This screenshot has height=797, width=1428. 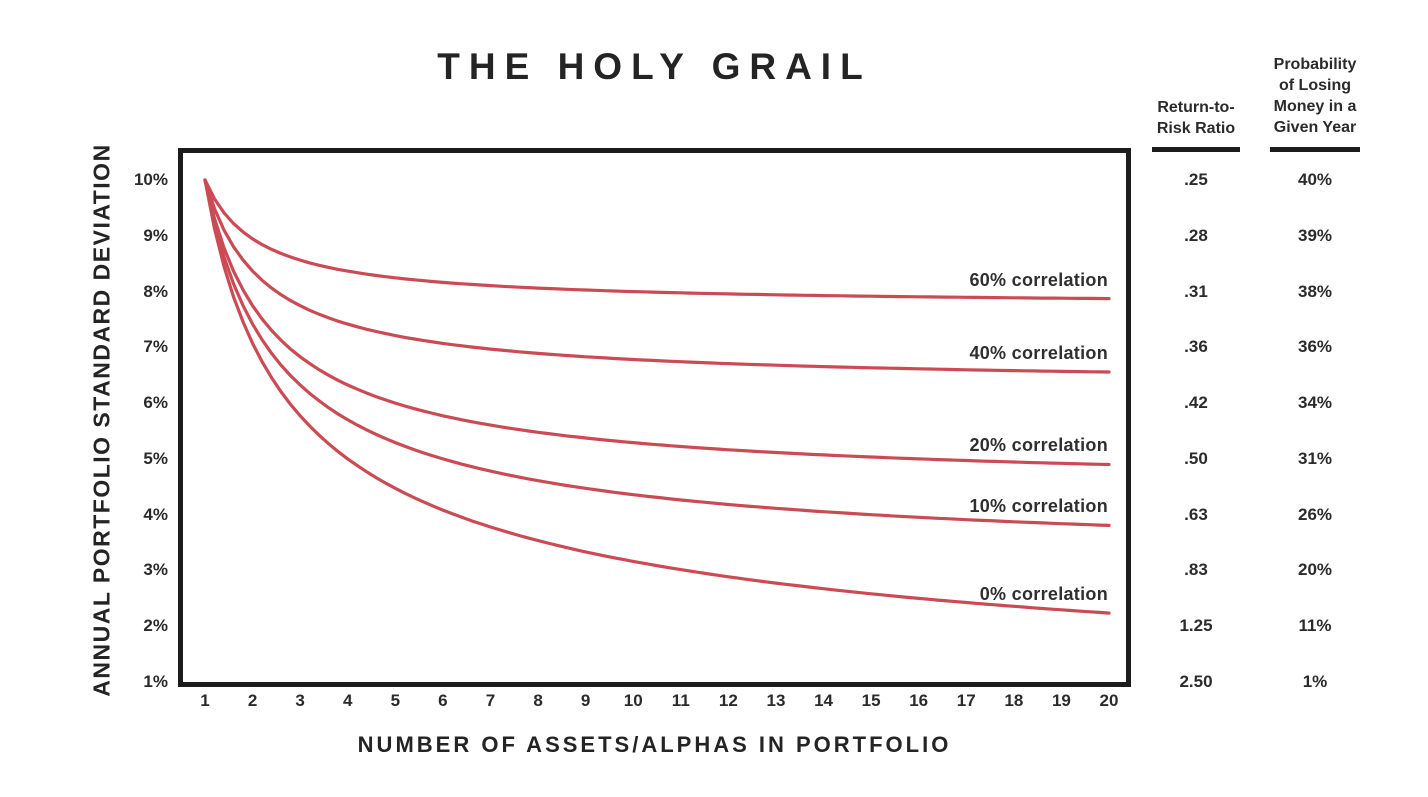 What do you see at coordinates (155, 626) in the screenshot?
I see `y-tick-2%: 2%` at bounding box center [155, 626].